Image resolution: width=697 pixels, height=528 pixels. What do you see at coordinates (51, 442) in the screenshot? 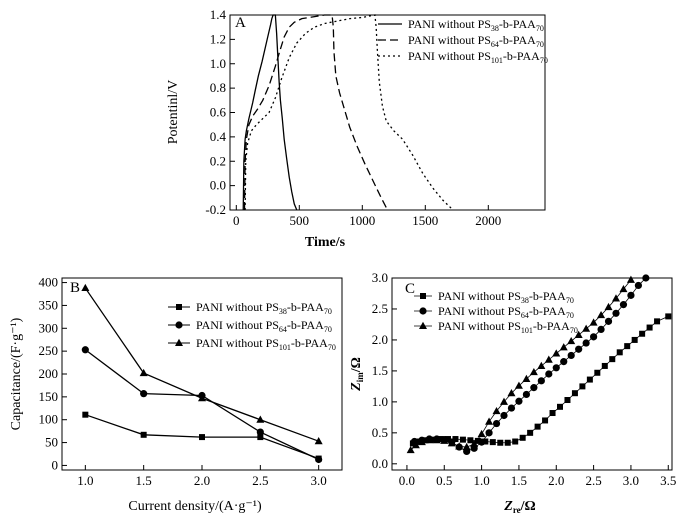
I see `y-tick-label: 50` at bounding box center [51, 442].